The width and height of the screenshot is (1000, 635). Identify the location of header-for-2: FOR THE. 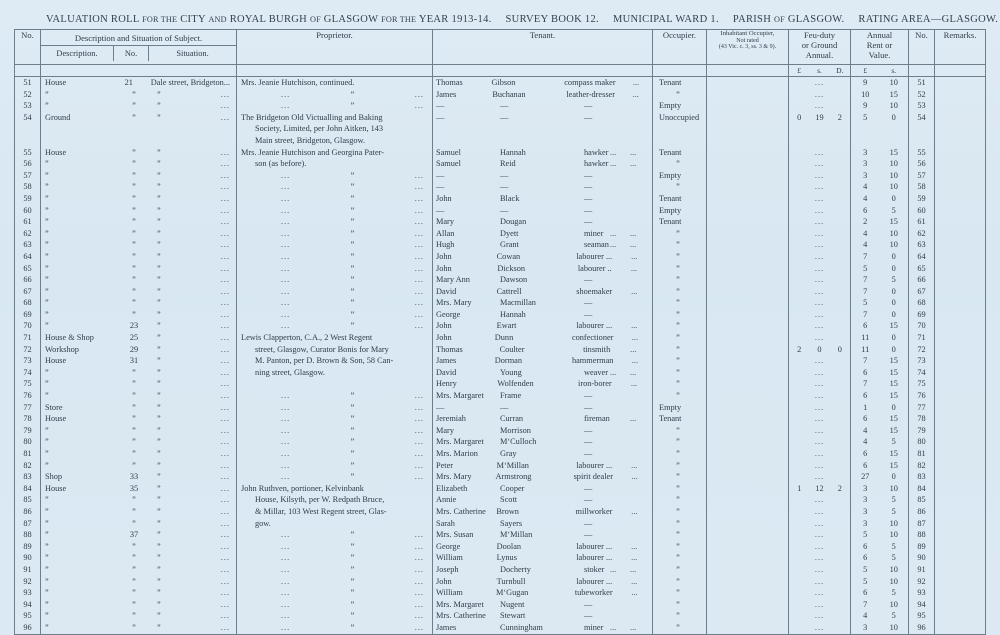
(399, 19).